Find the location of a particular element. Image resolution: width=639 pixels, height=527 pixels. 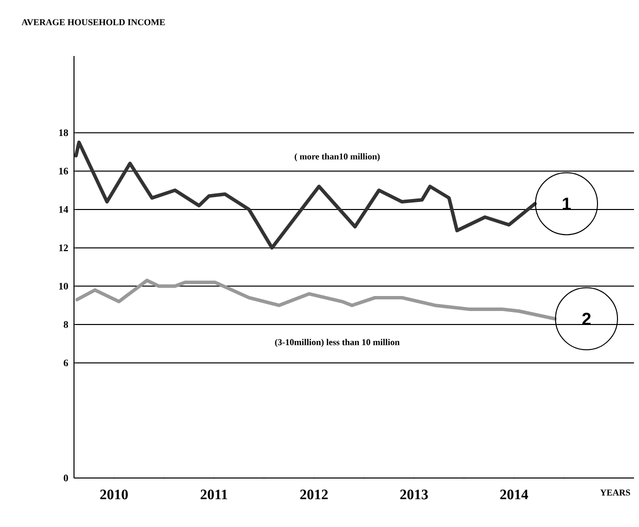

y-axis-title: AVERAGE HOUSEHOLD INCOME is located at coordinates (93, 22).